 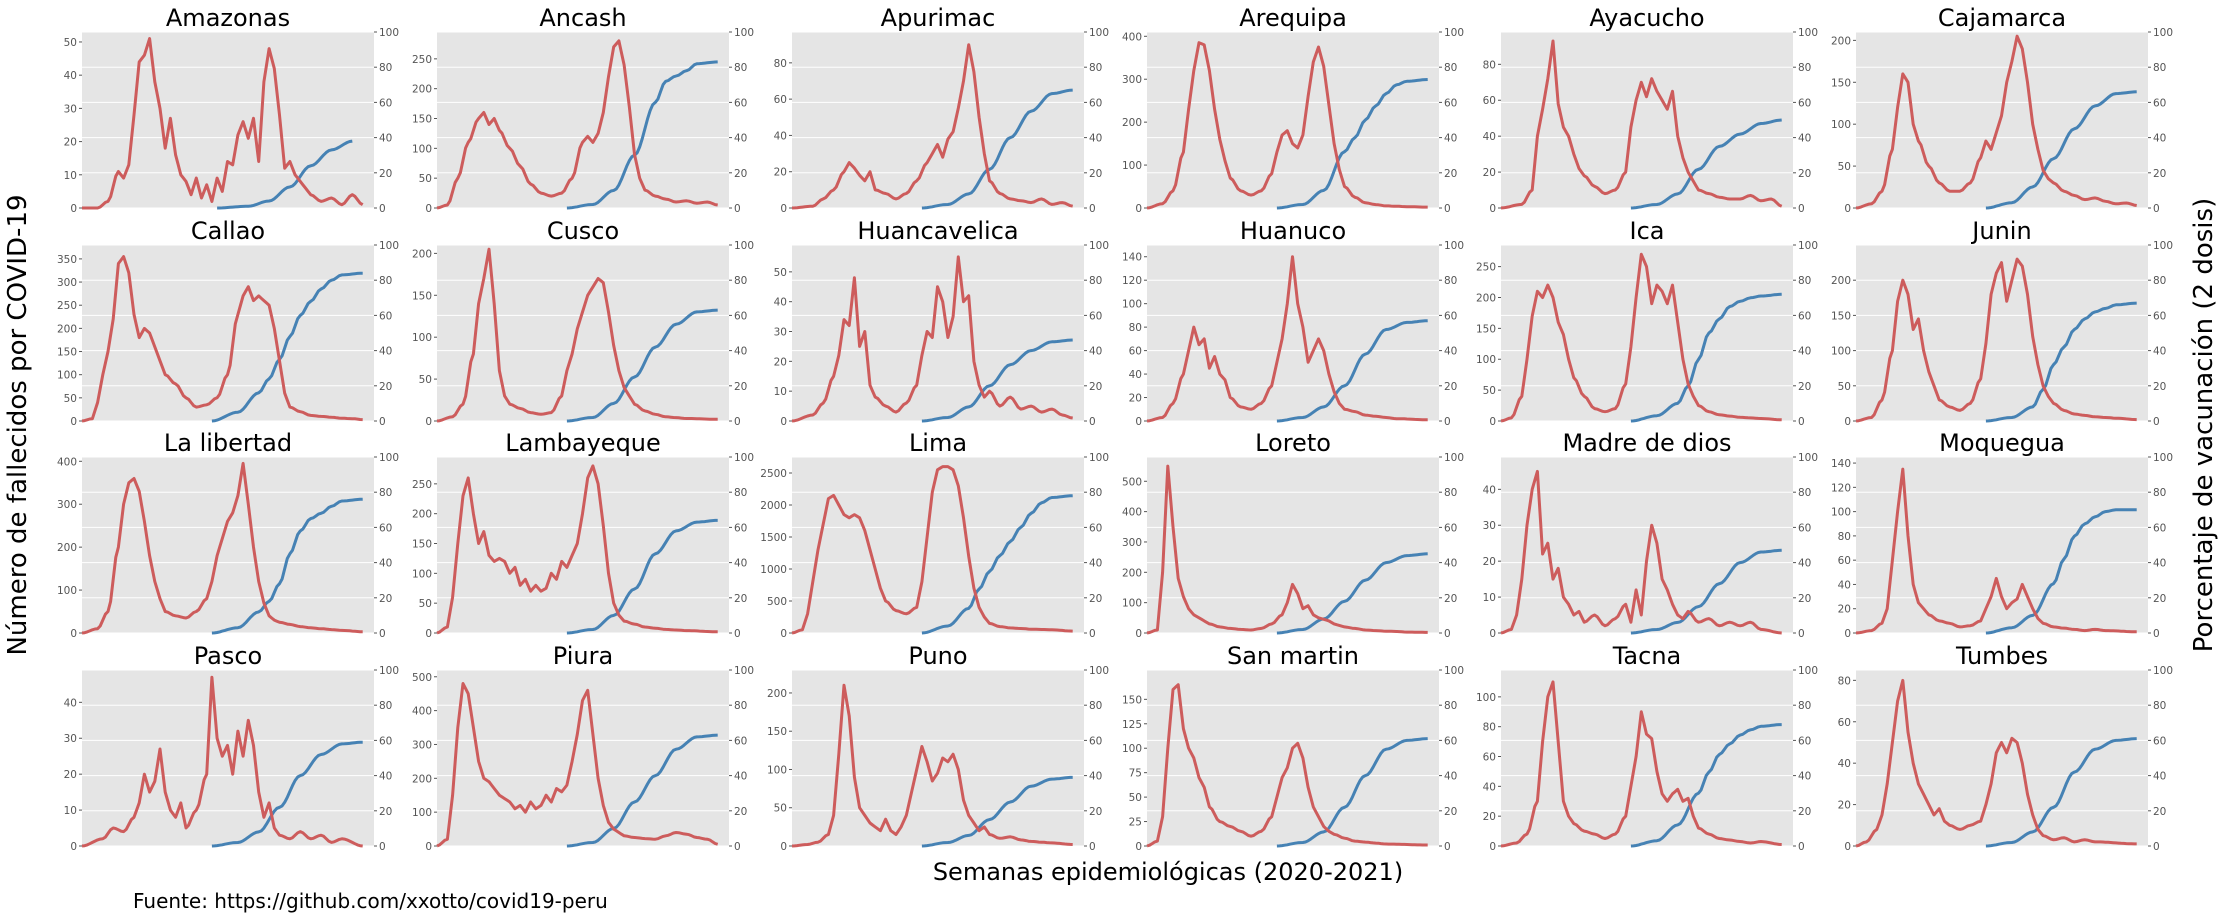 I want to click on left-tick-label: 400, so click(x=1132, y=37).